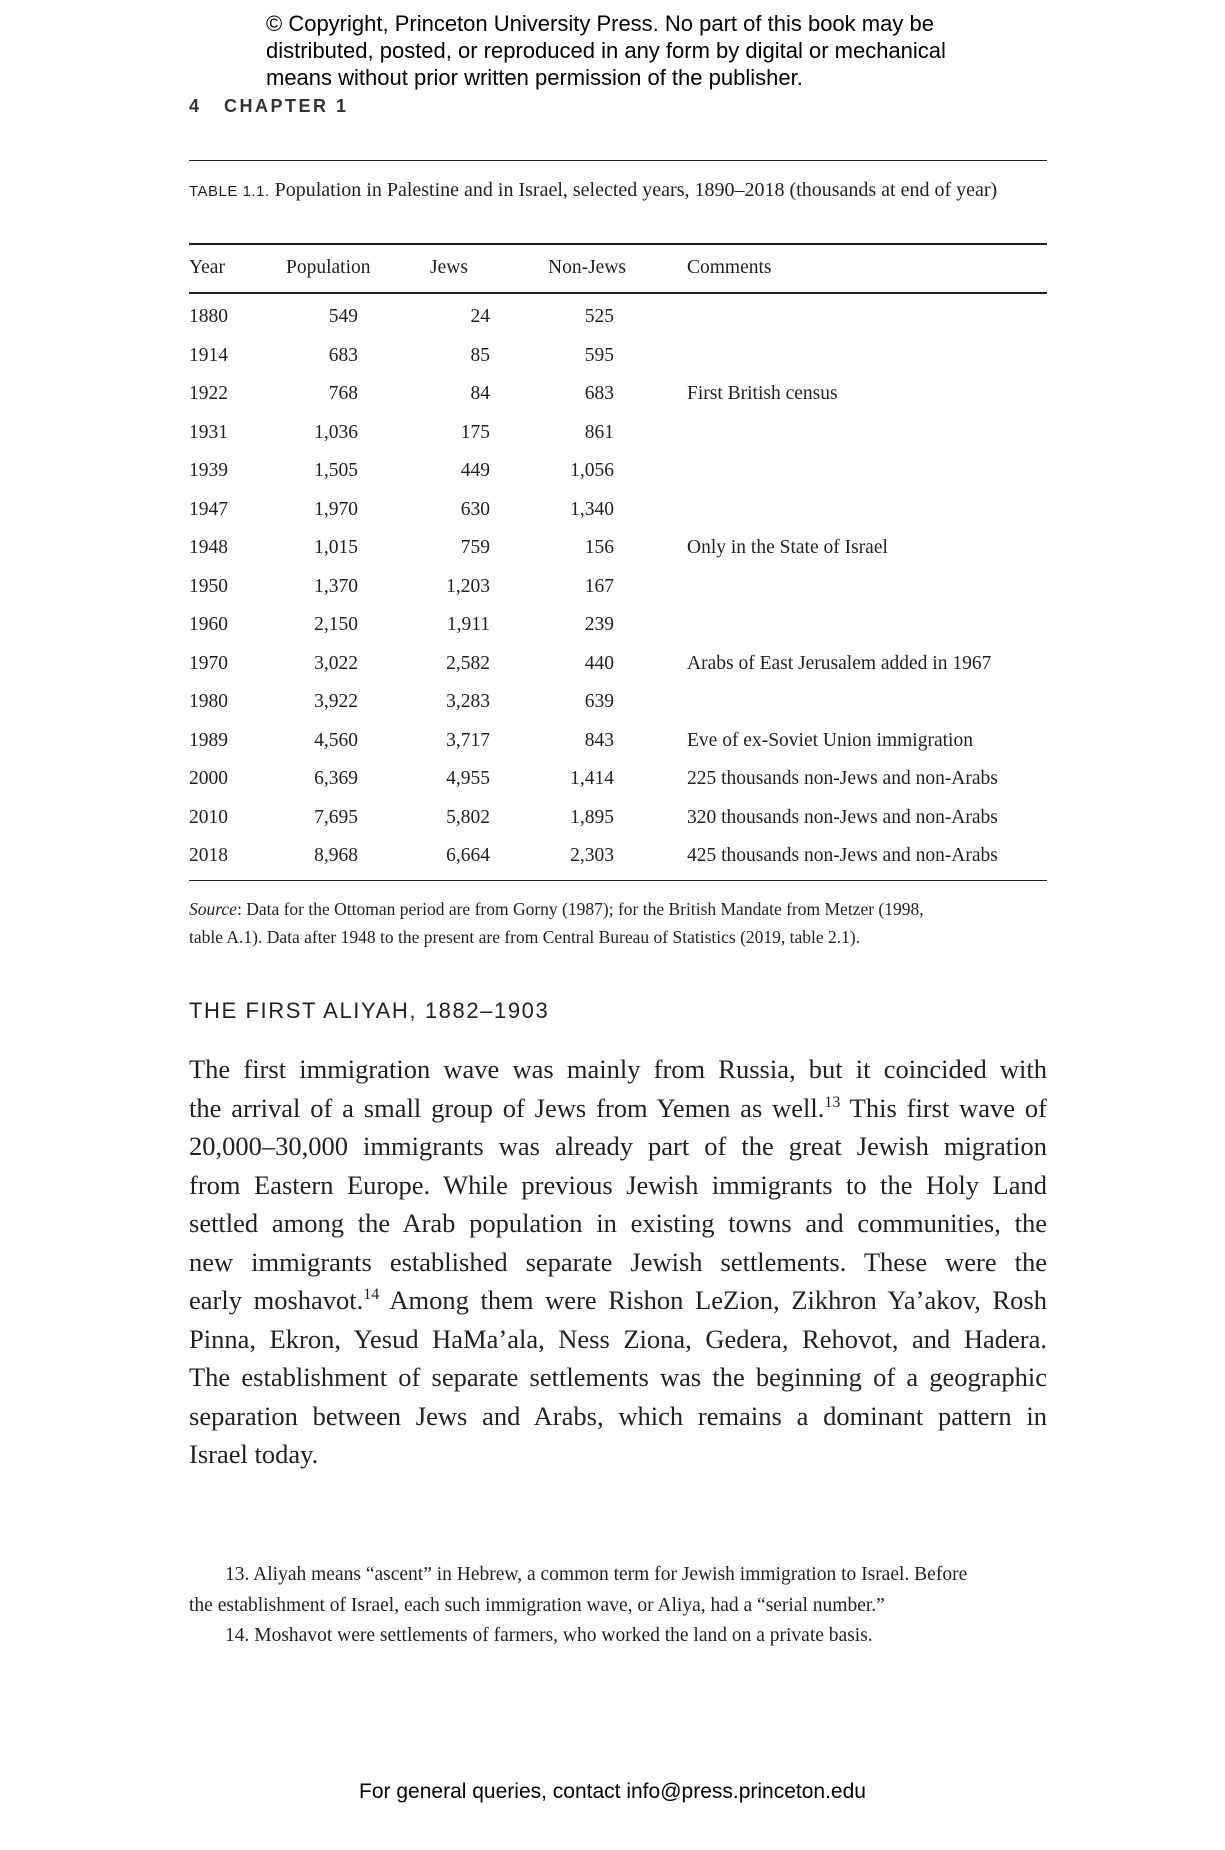 This screenshot has height=1850, width=1225. I want to click on cell-population: 1,970, so click(336, 509).